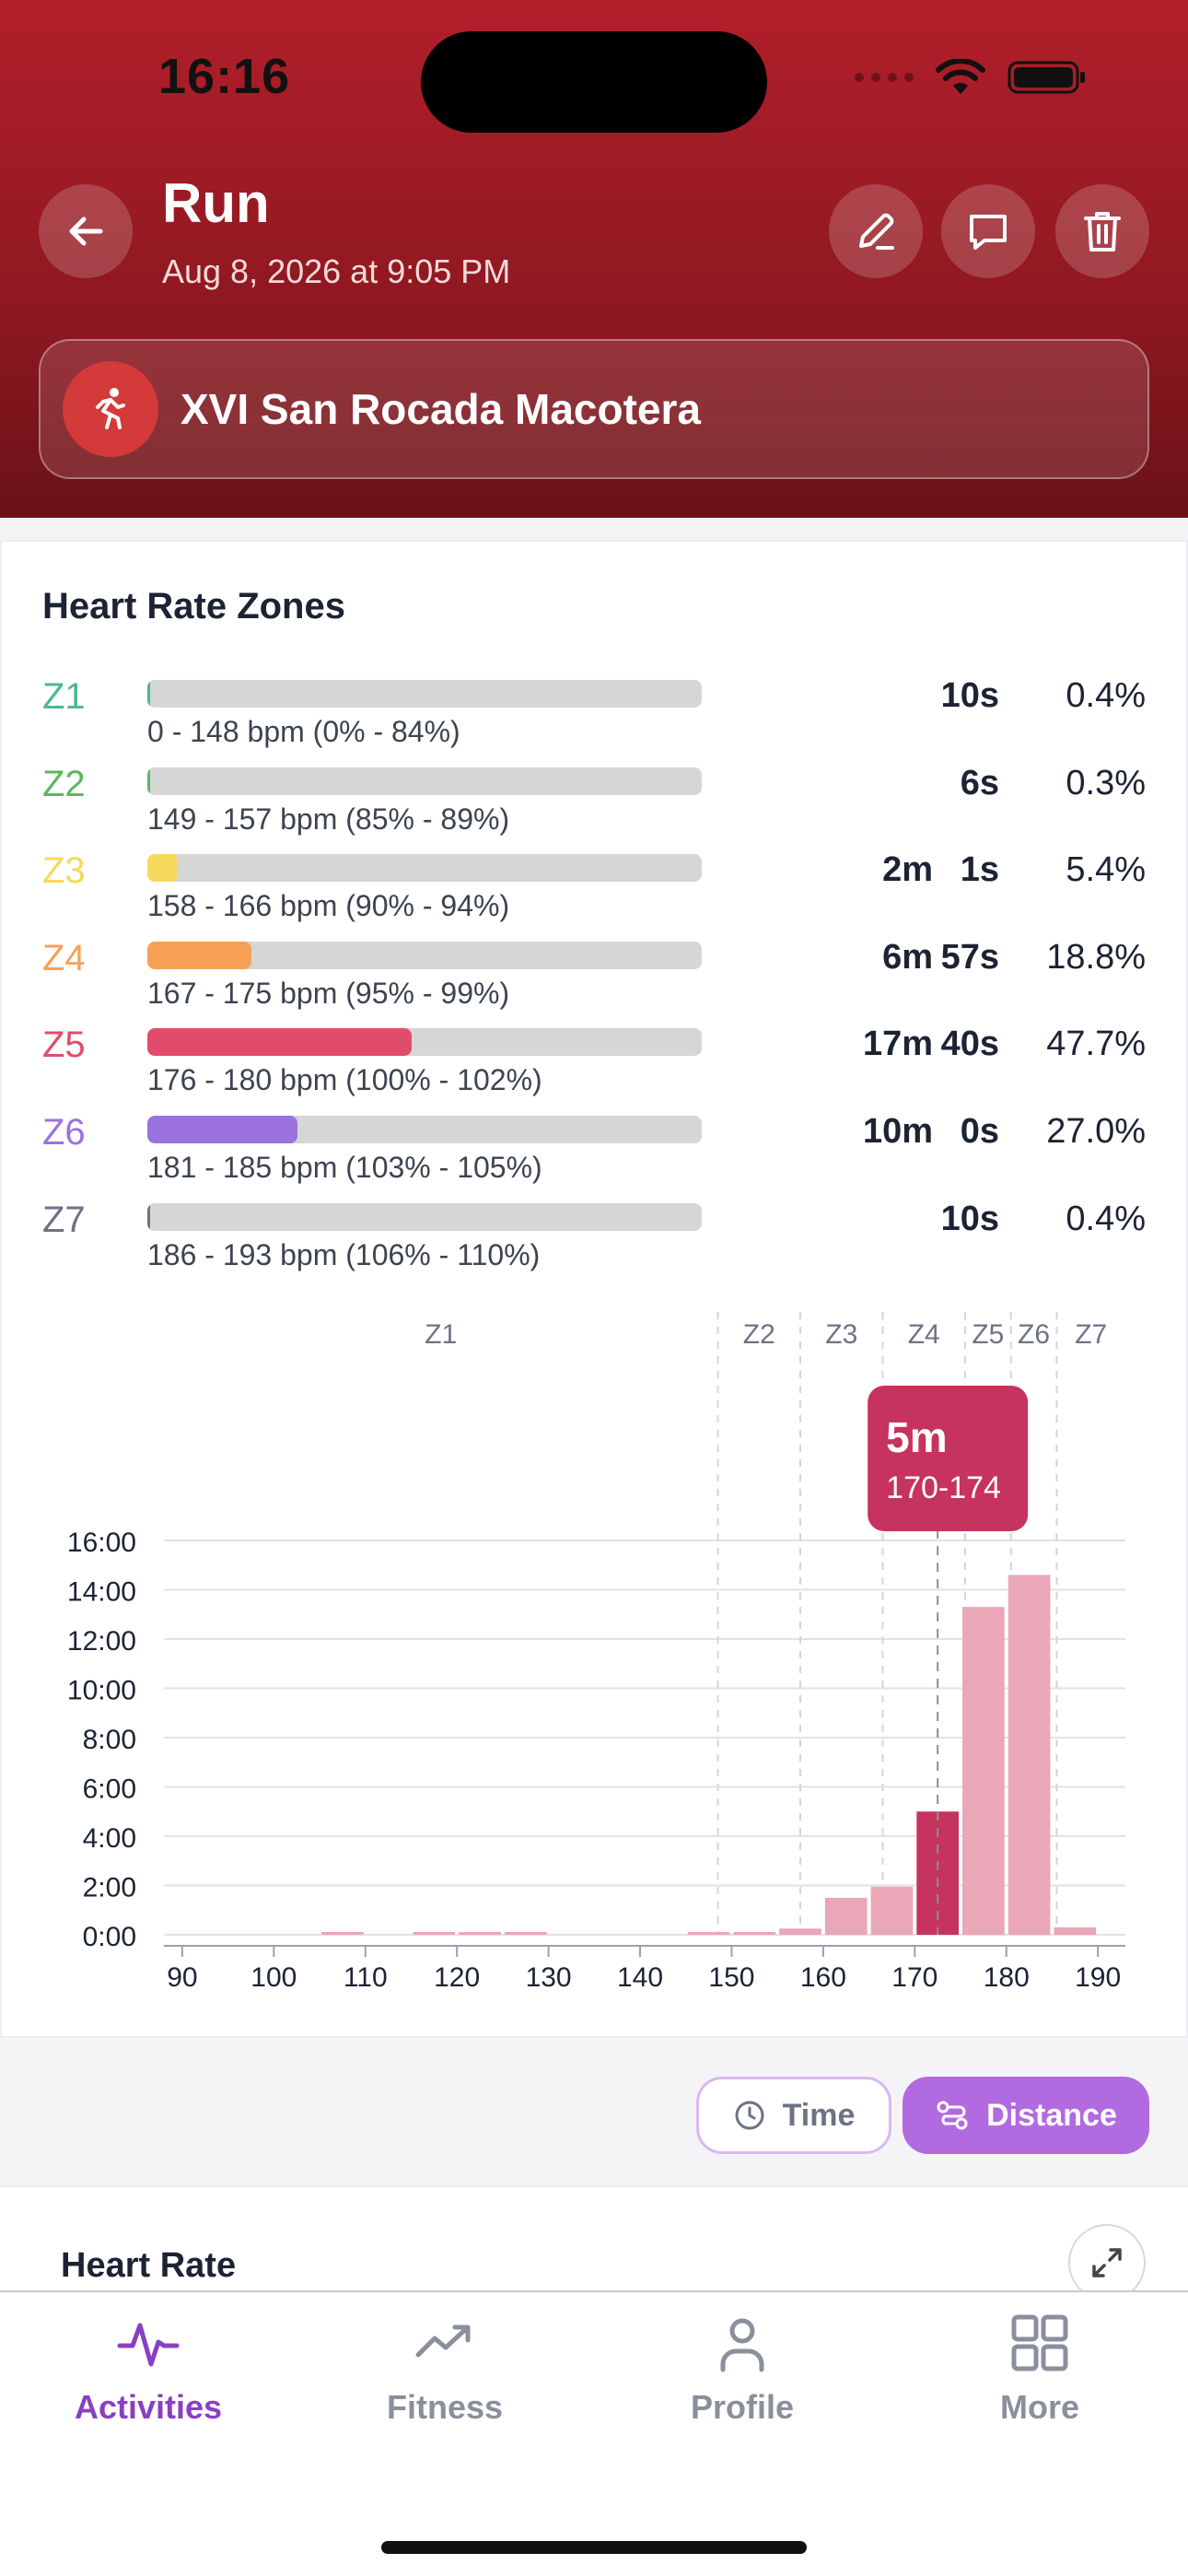  I want to click on status-icons, so click(971, 77).